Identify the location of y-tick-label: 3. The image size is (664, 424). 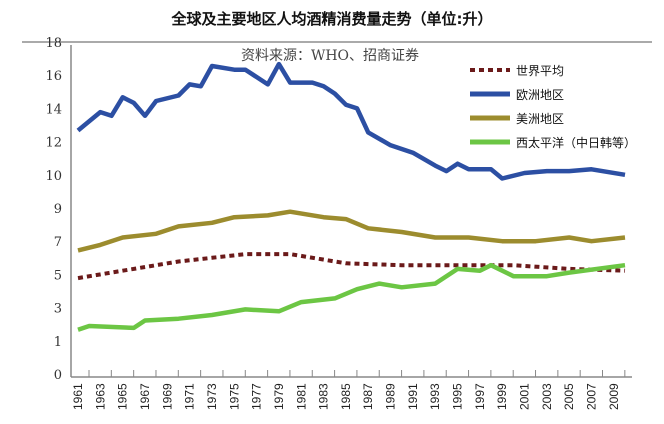
(58, 309).